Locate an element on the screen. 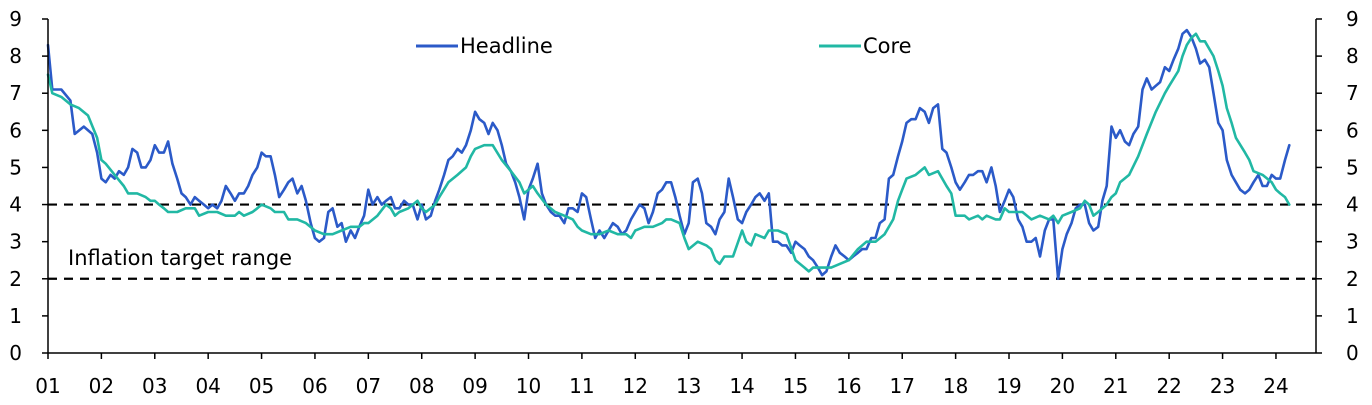 The height and width of the screenshot is (405, 1372). x-tick-label: 11 is located at coordinates (581, 386).